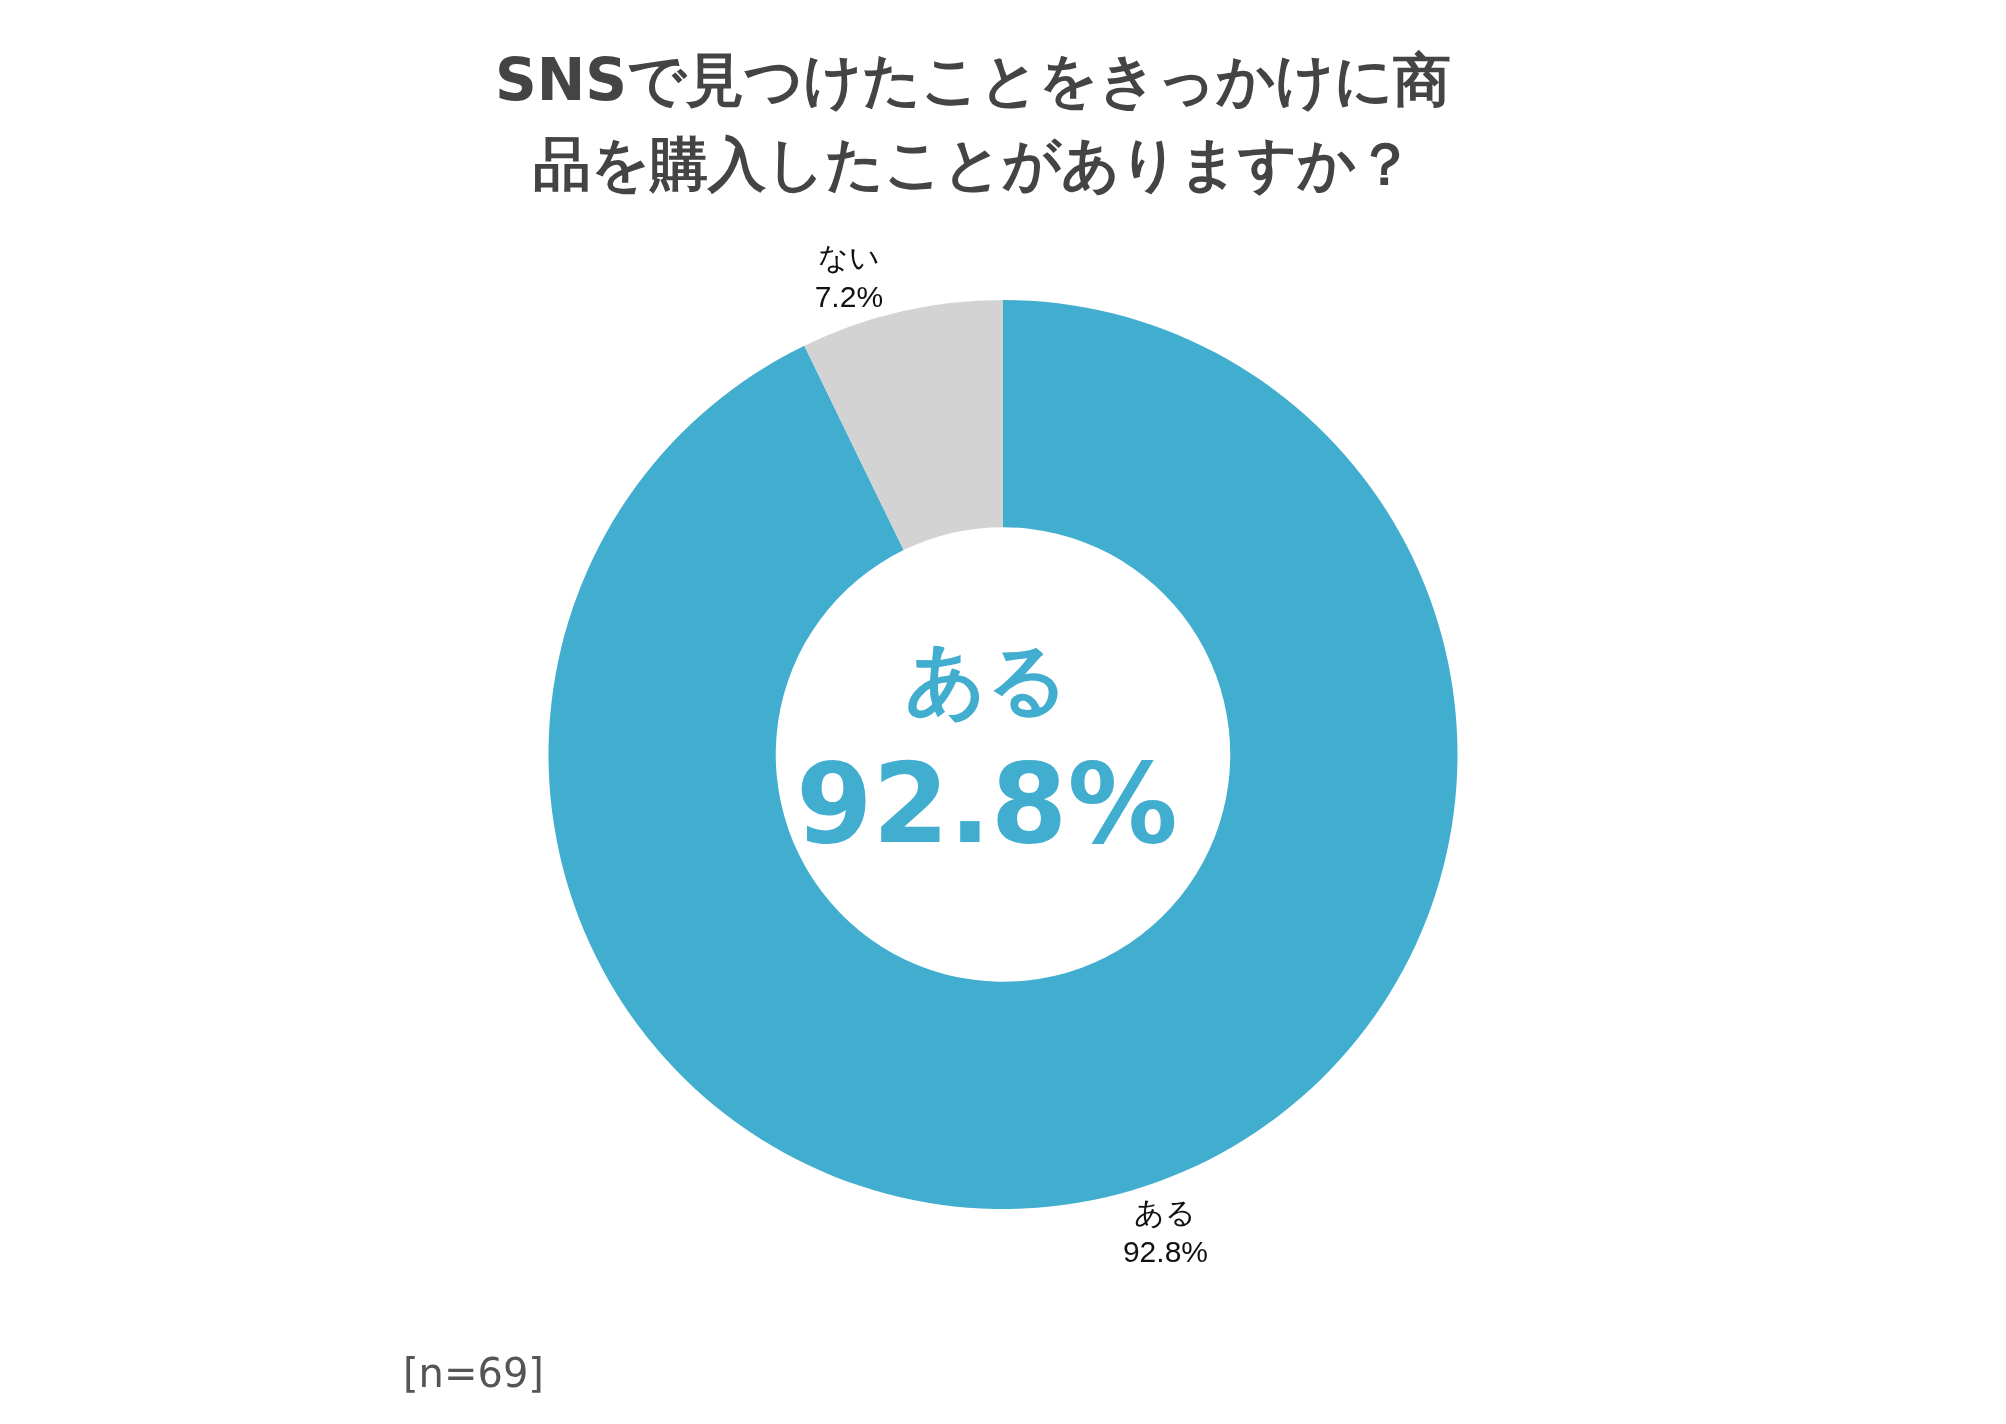  I want to click on slice-label: ある, so click(1165, 1212).